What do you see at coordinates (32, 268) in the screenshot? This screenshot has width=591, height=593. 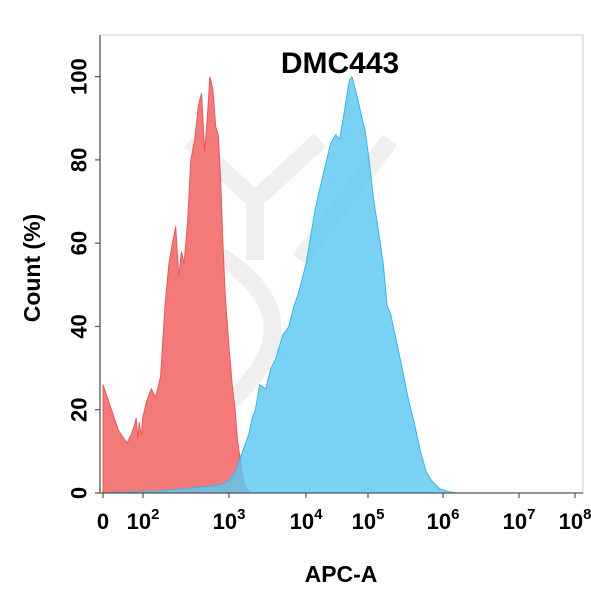 I see `y-axis-title: Count (%)` at bounding box center [32, 268].